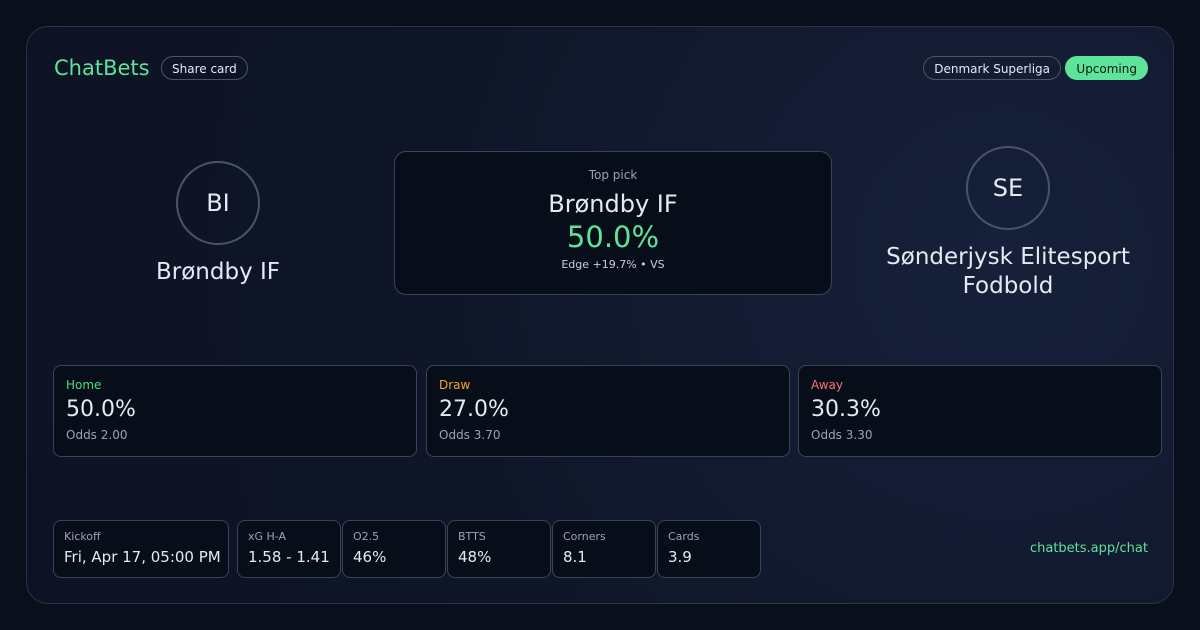  What do you see at coordinates (474, 409) in the screenshot?
I see `outcome-probability: 27.0%` at bounding box center [474, 409].